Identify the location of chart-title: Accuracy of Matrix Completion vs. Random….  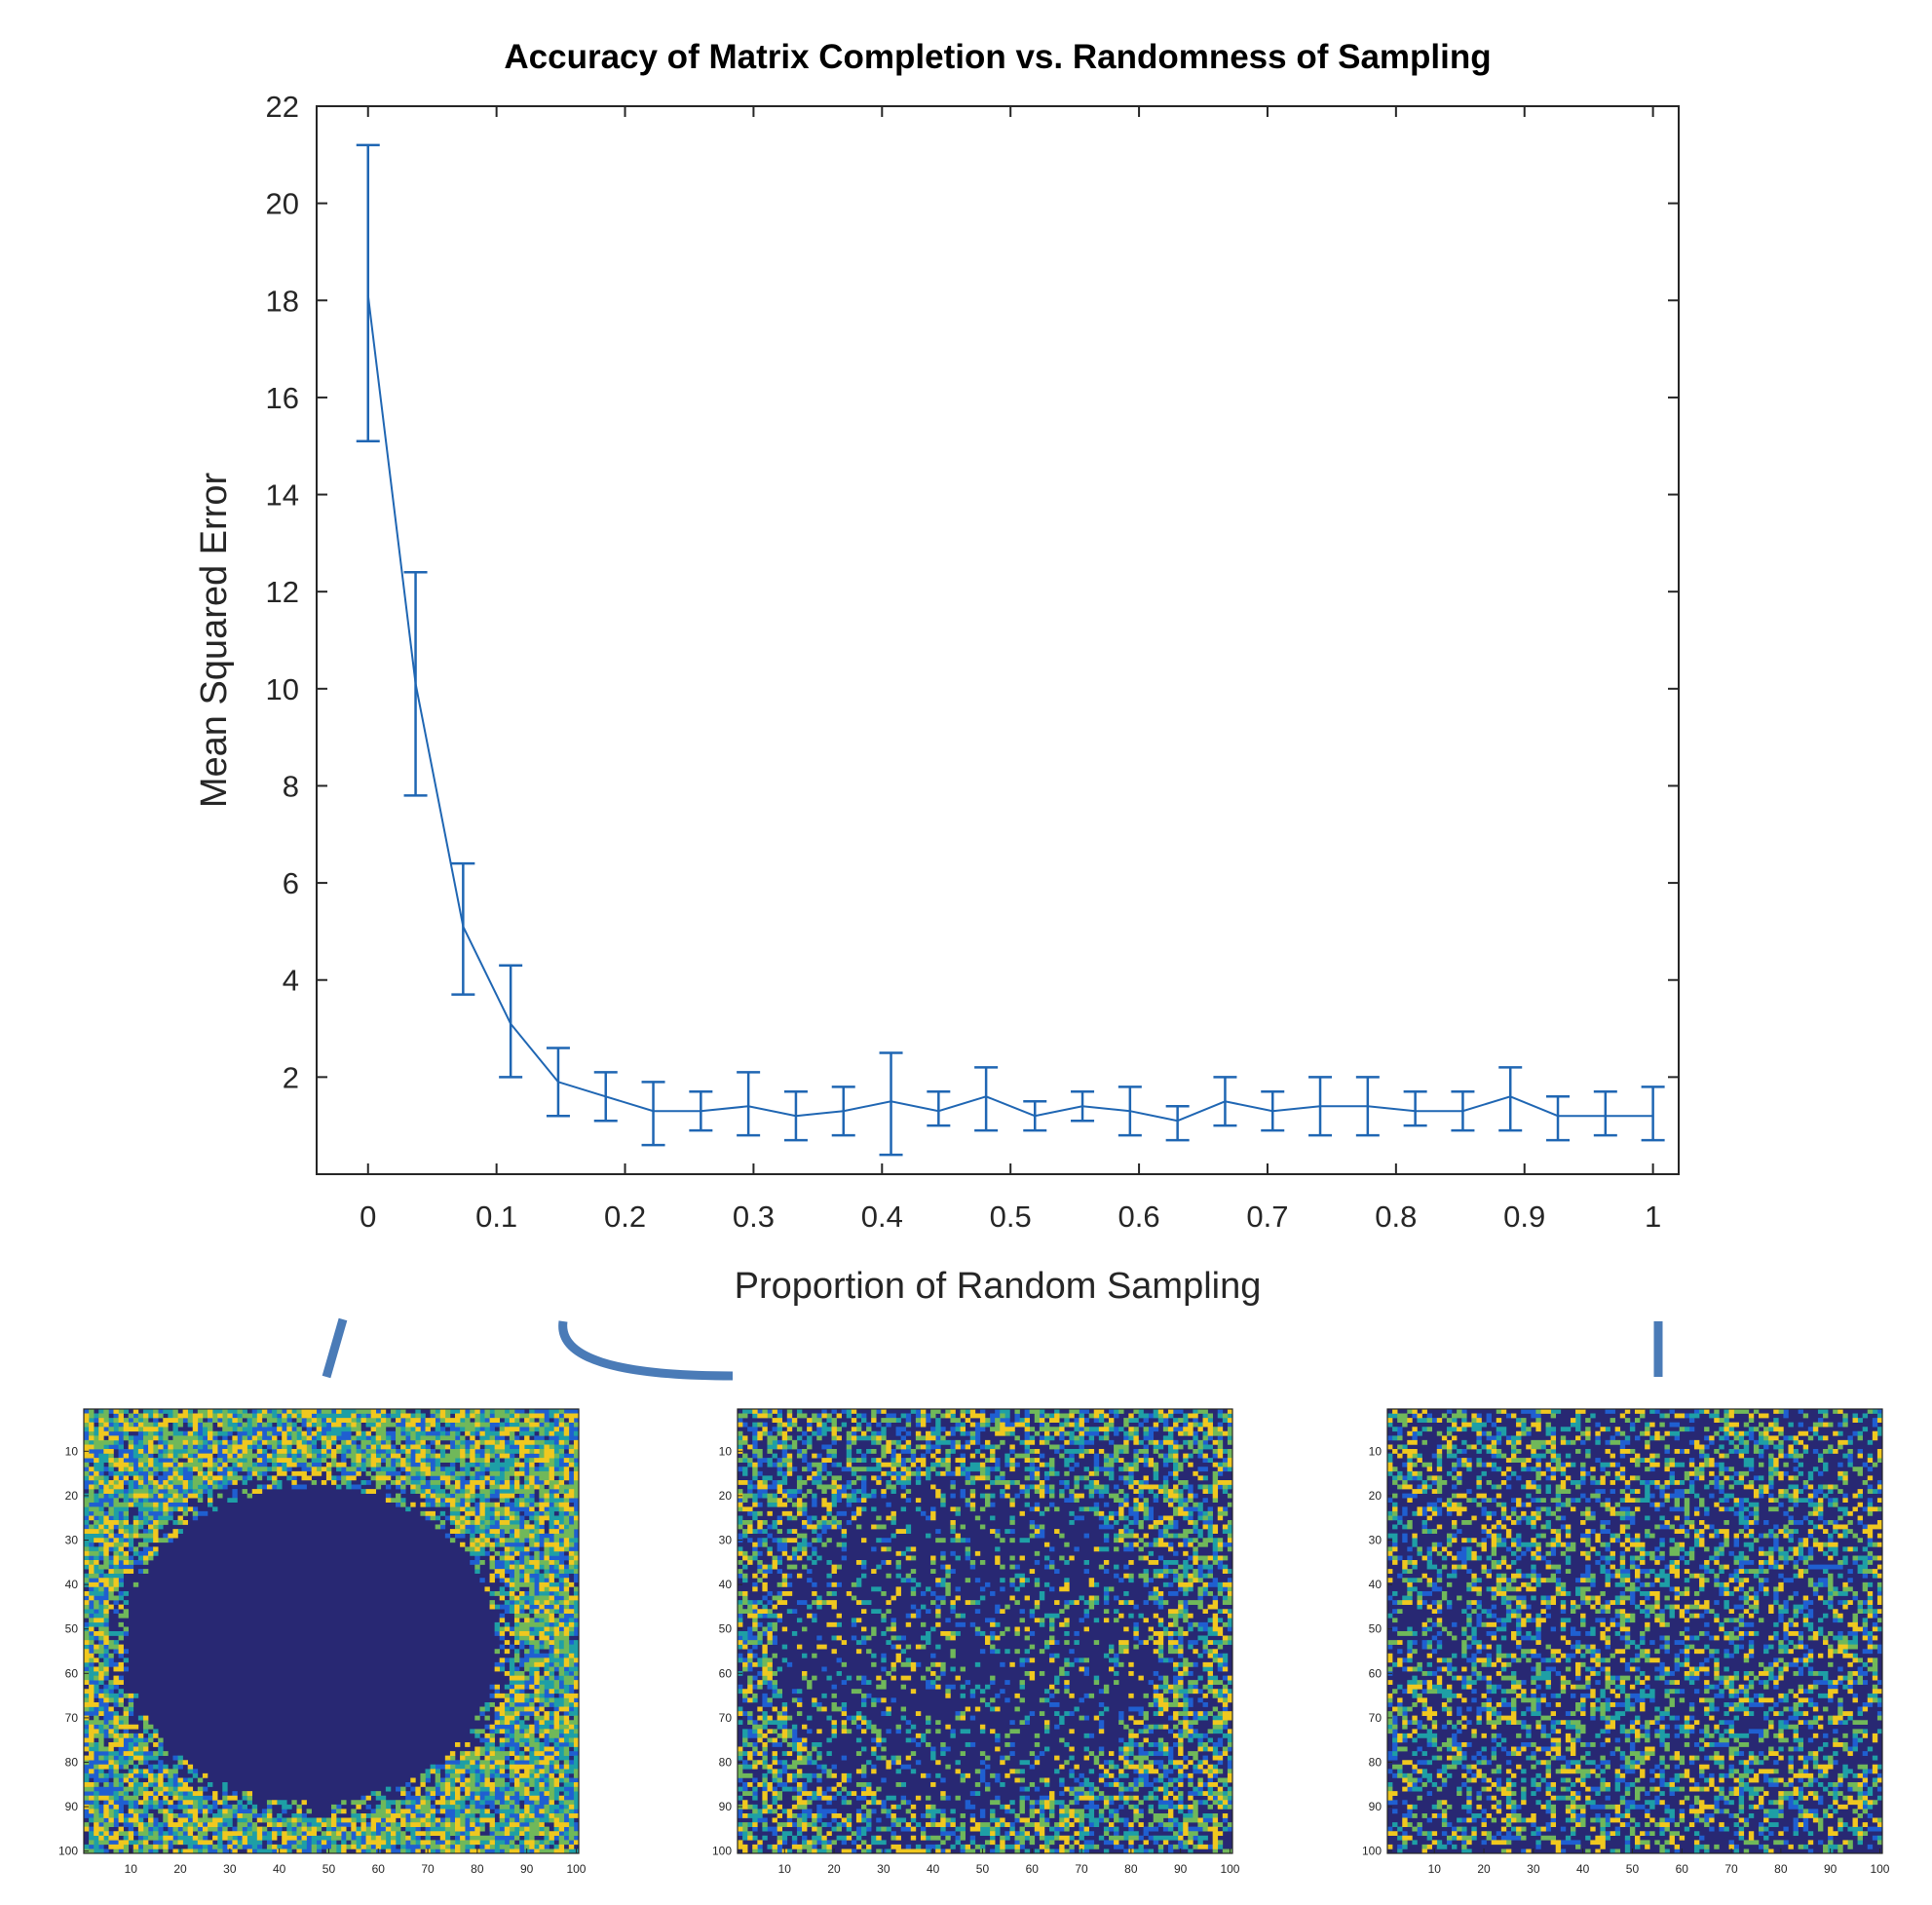
(997, 57).